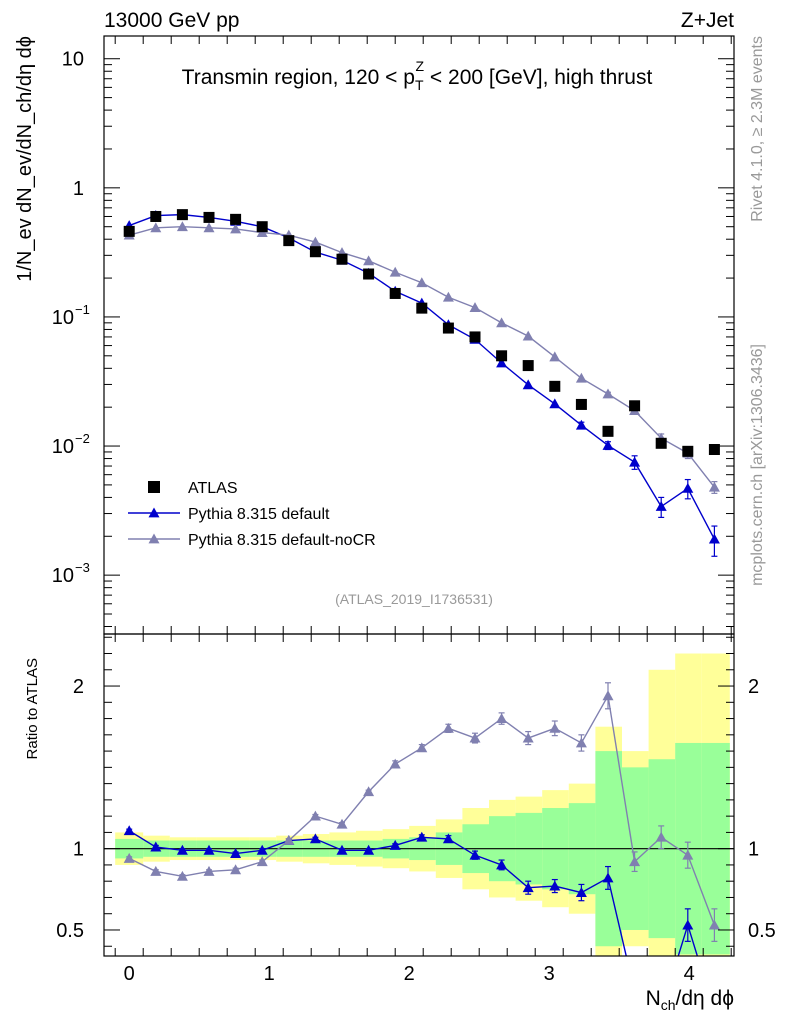  What do you see at coordinates (78, 850) in the screenshot?
I see `ratio-ytick-label-left-1: 1` at bounding box center [78, 850].